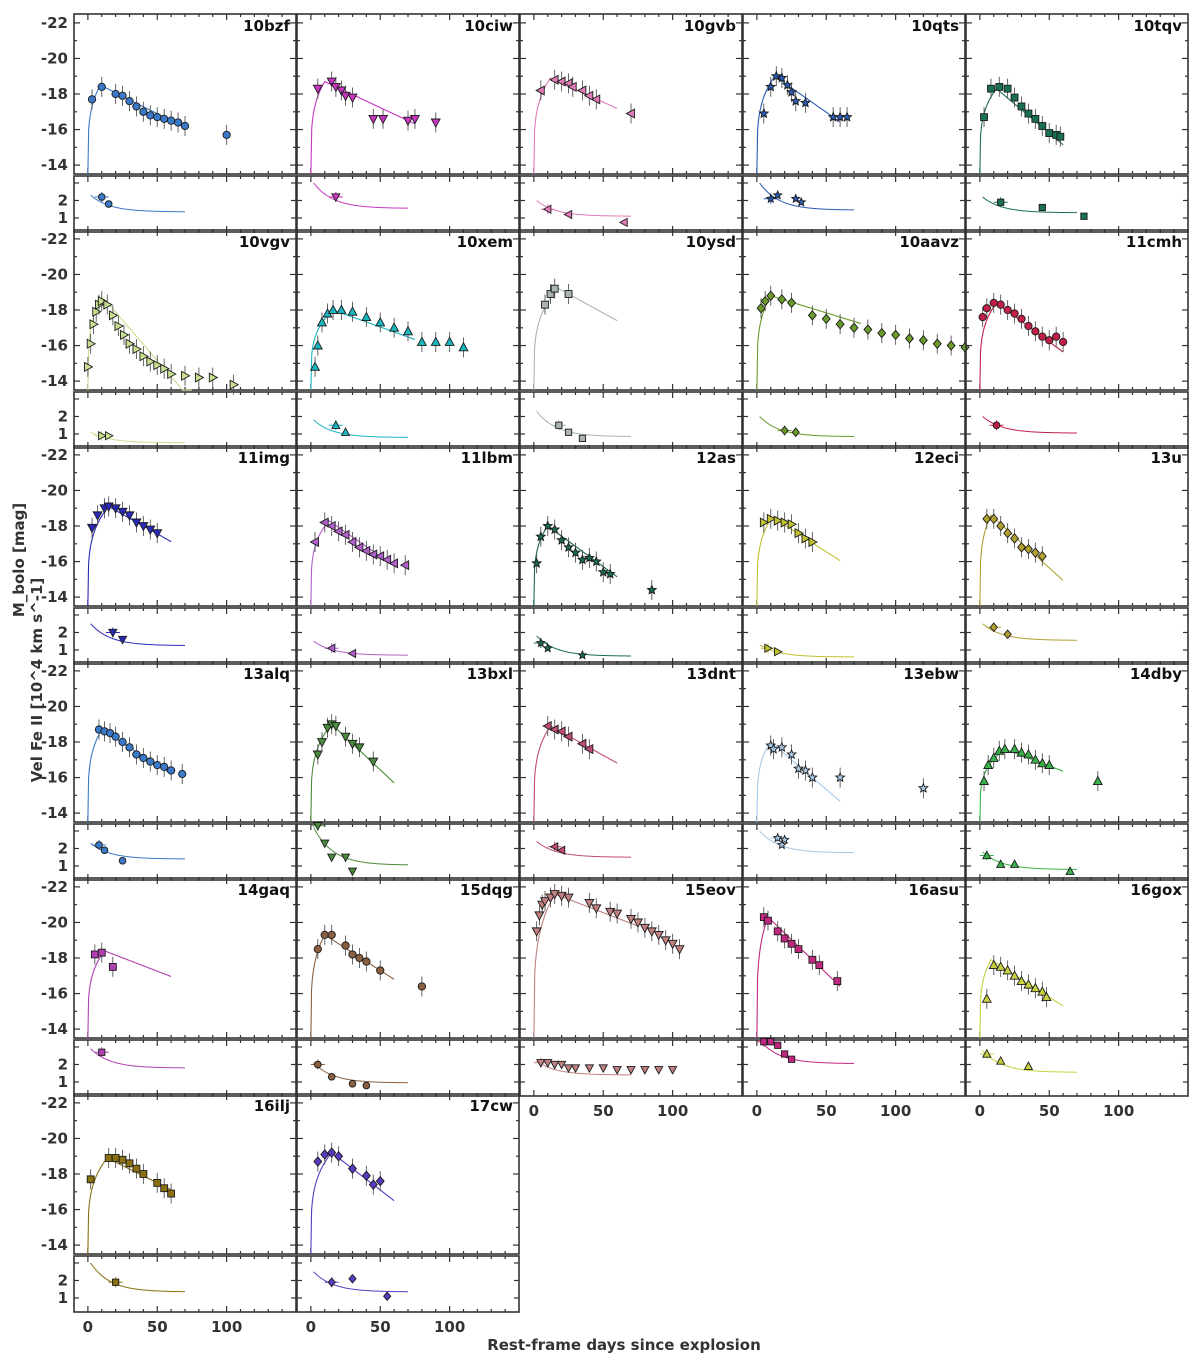 The image size is (1200, 1364). What do you see at coordinates (63, 650) in the screenshot?
I see `y-tick-label: 1` at bounding box center [63, 650].